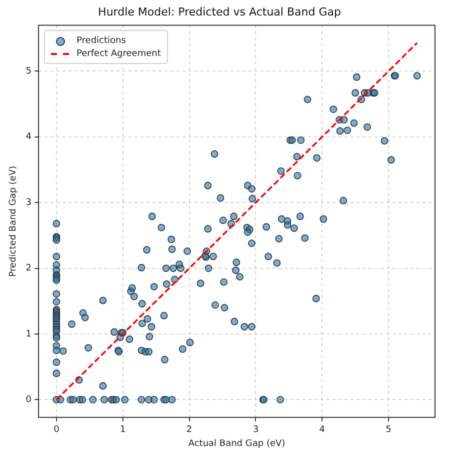  Describe the element at coordinates (123, 430) in the screenshot. I see `x-tick-label: 1` at that location.